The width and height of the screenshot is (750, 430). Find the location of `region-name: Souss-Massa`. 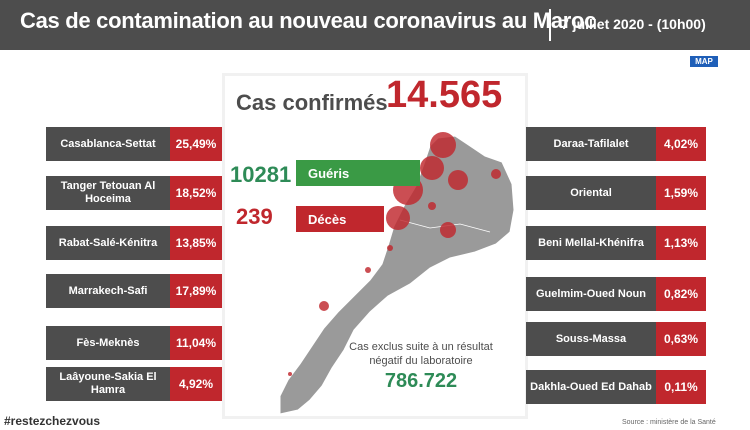

region-name: Souss-Massa is located at coordinates (591, 339).